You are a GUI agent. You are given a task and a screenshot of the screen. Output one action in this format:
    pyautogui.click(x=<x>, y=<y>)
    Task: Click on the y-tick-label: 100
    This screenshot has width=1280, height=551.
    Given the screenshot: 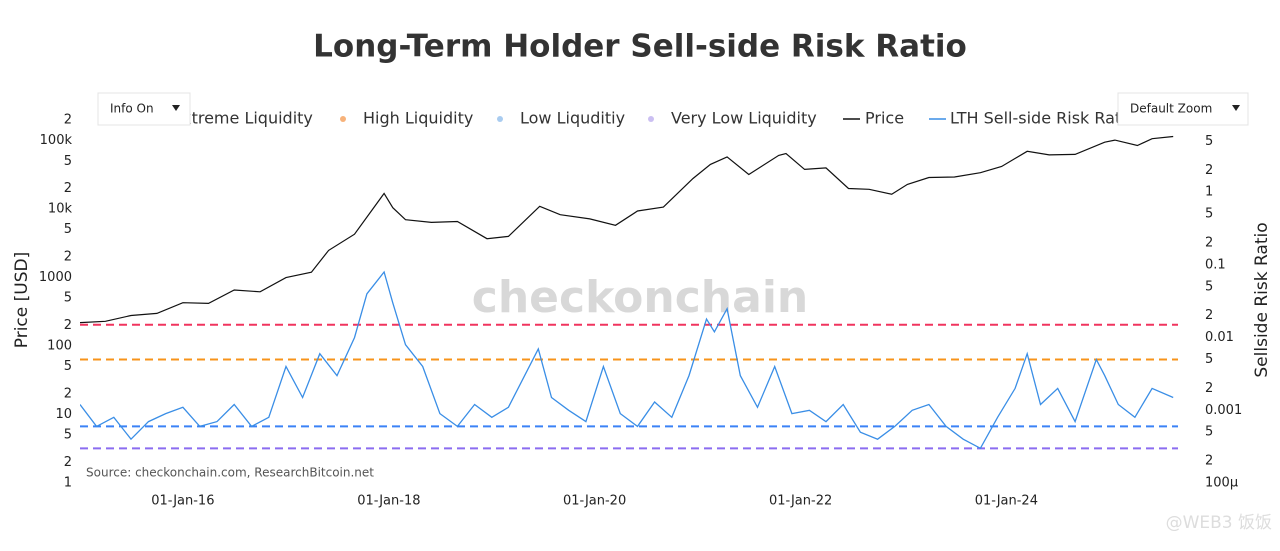 What is the action you would take?
    pyautogui.click(x=59, y=346)
    